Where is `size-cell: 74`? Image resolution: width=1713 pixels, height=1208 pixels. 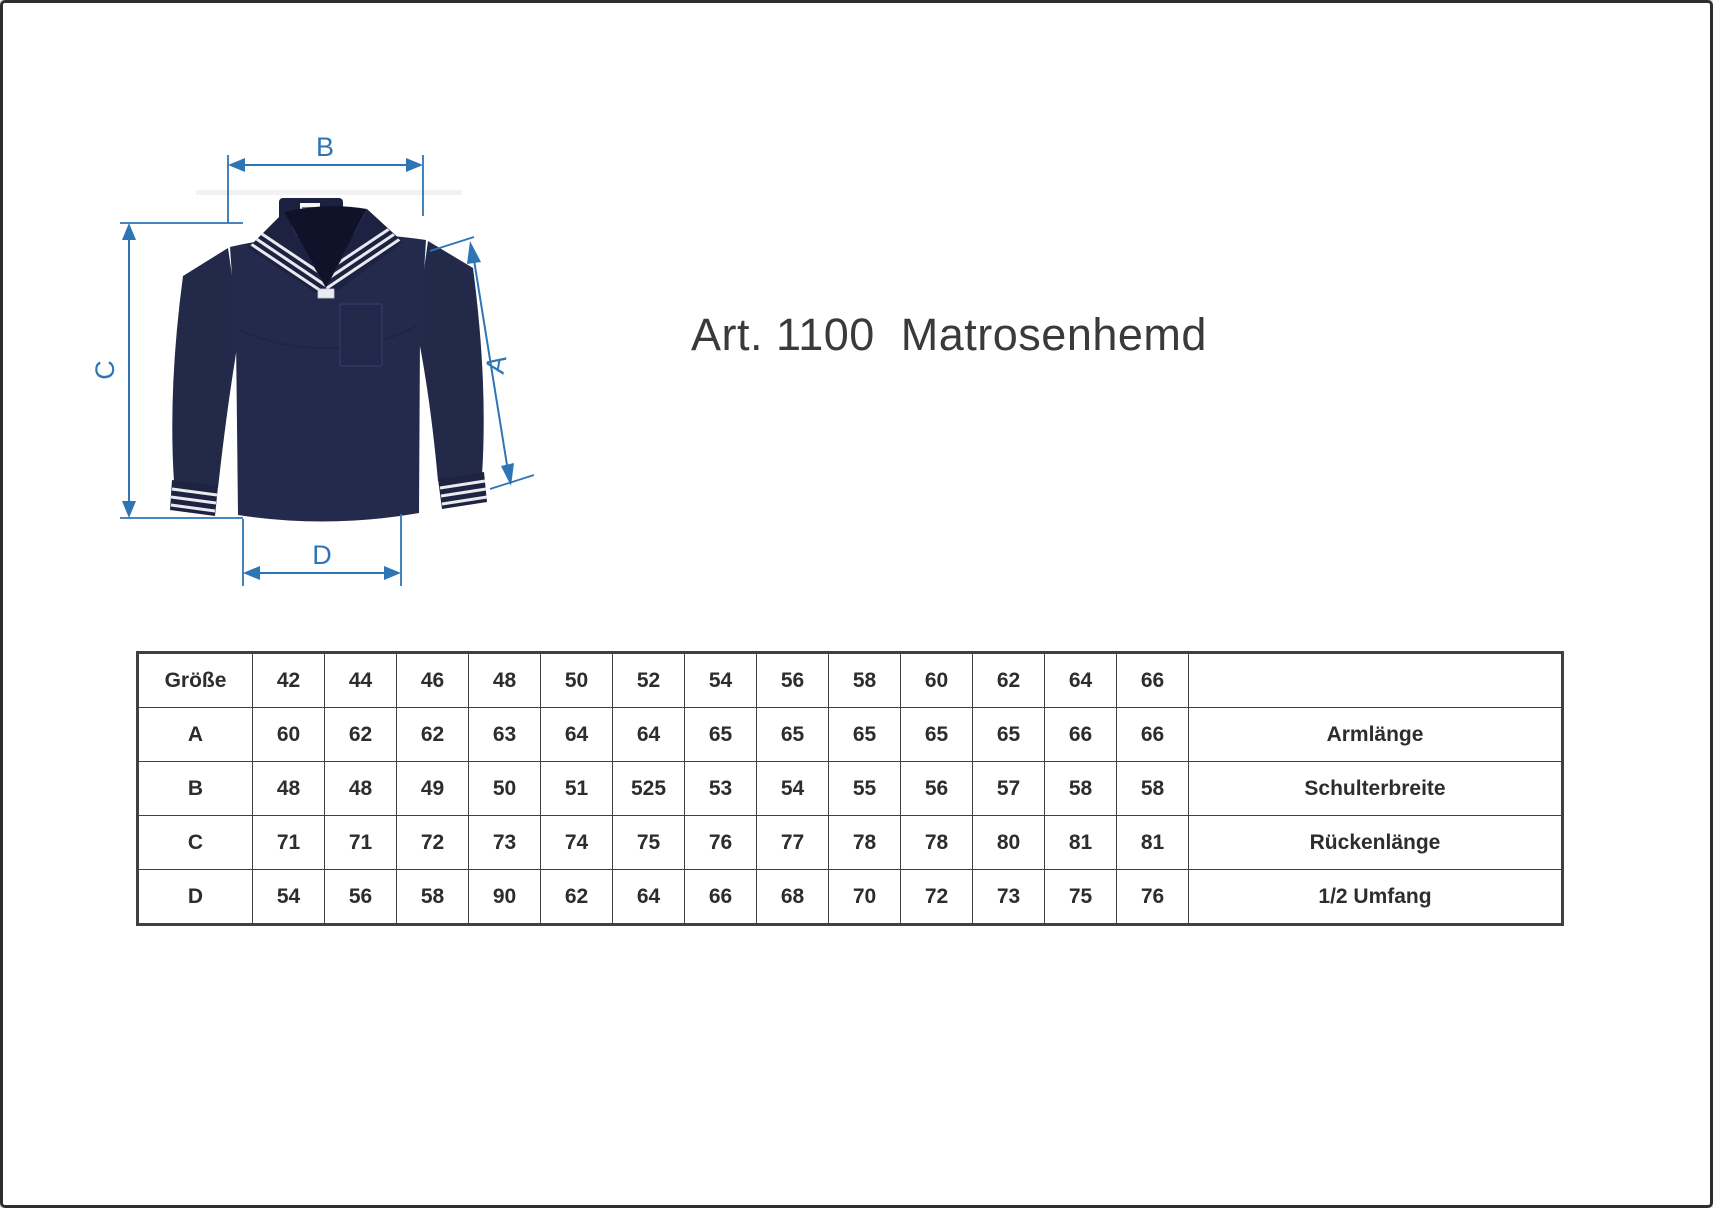 size-cell: 74 is located at coordinates (576, 842).